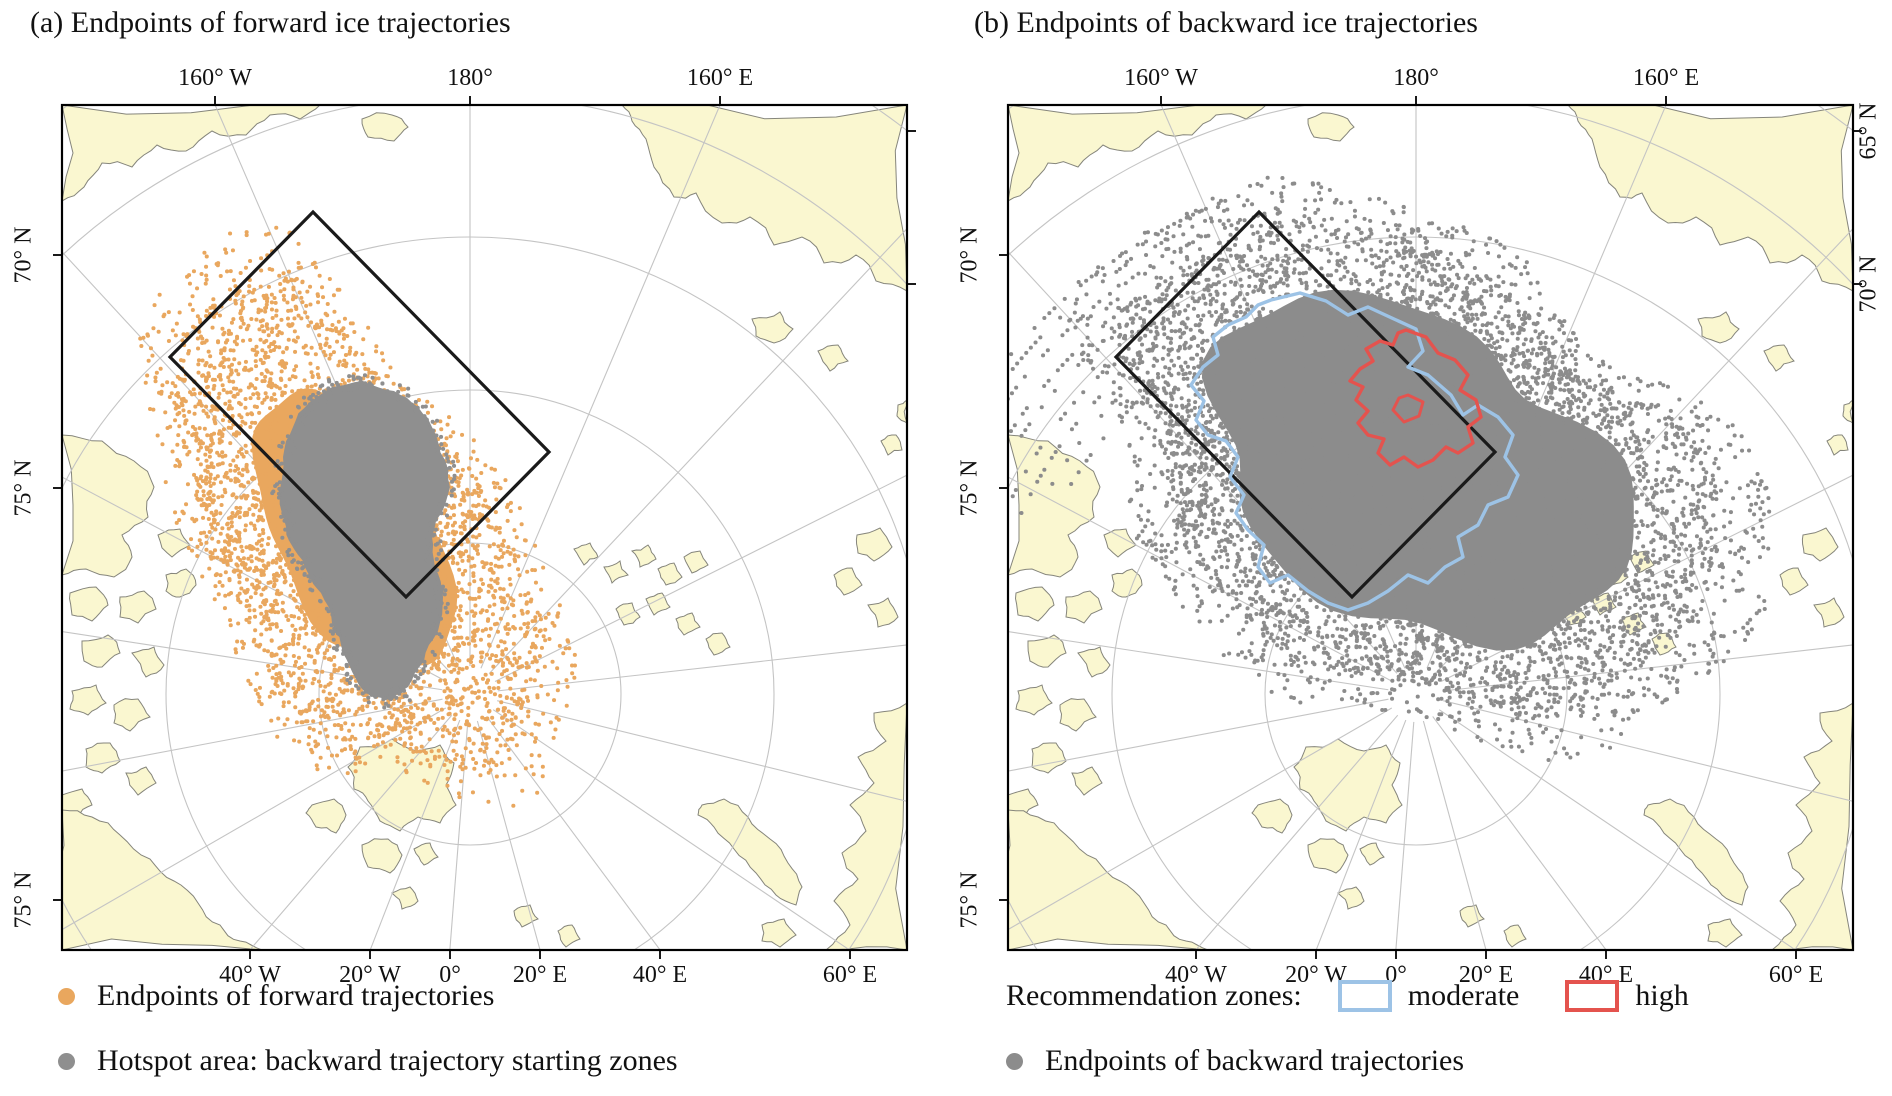  What do you see at coordinates (1666, 78) in the screenshot?
I see `axis-label-top: 160° E` at bounding box center [1666, 78].